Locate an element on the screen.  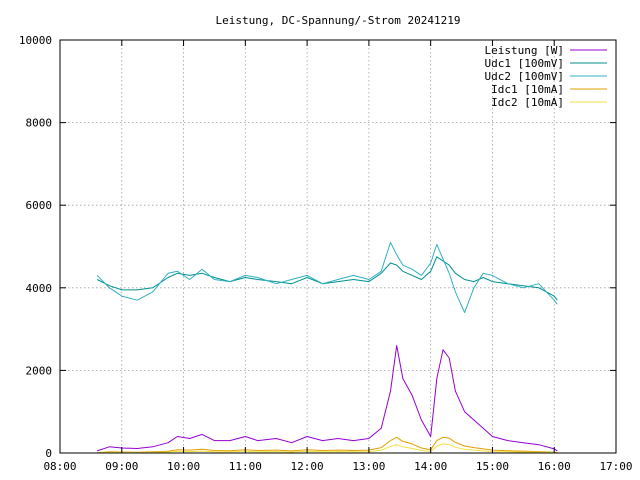
legend-label: Udc2 [100mV] is located at coordinates (524, 76).